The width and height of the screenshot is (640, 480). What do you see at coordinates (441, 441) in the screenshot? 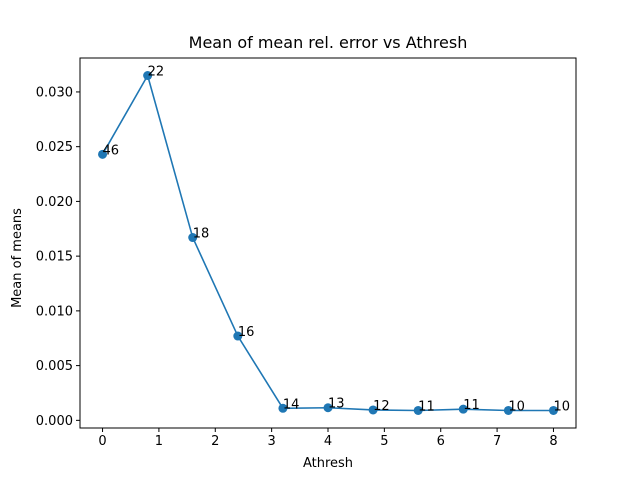
I see `x-tick-label: 6` at bounding box center [441, 441].